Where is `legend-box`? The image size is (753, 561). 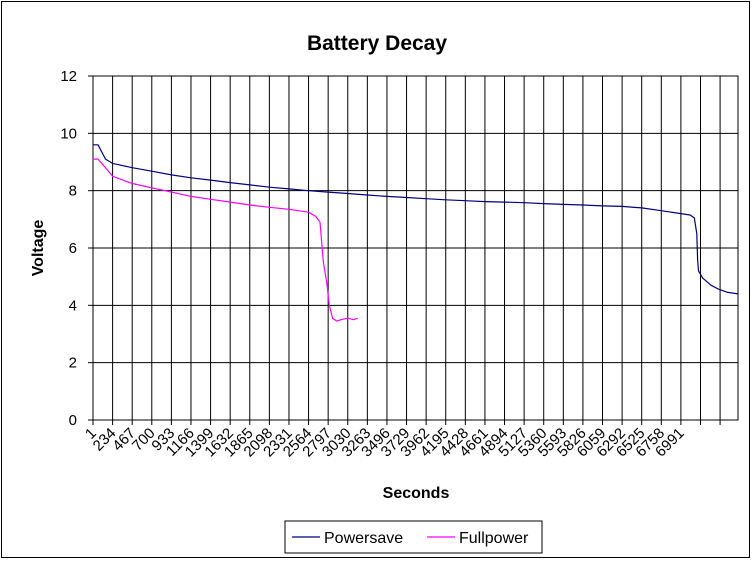
legend-box is located at coordinates (413, 537).